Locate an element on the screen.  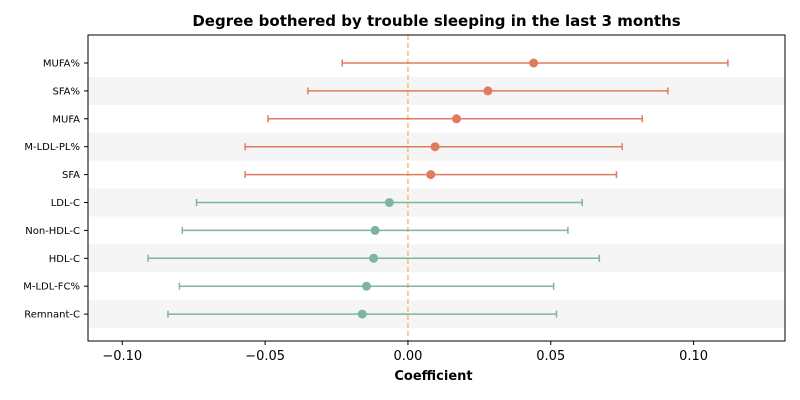
x-tick-label: −0.05 is located at coordinates (265, 356).